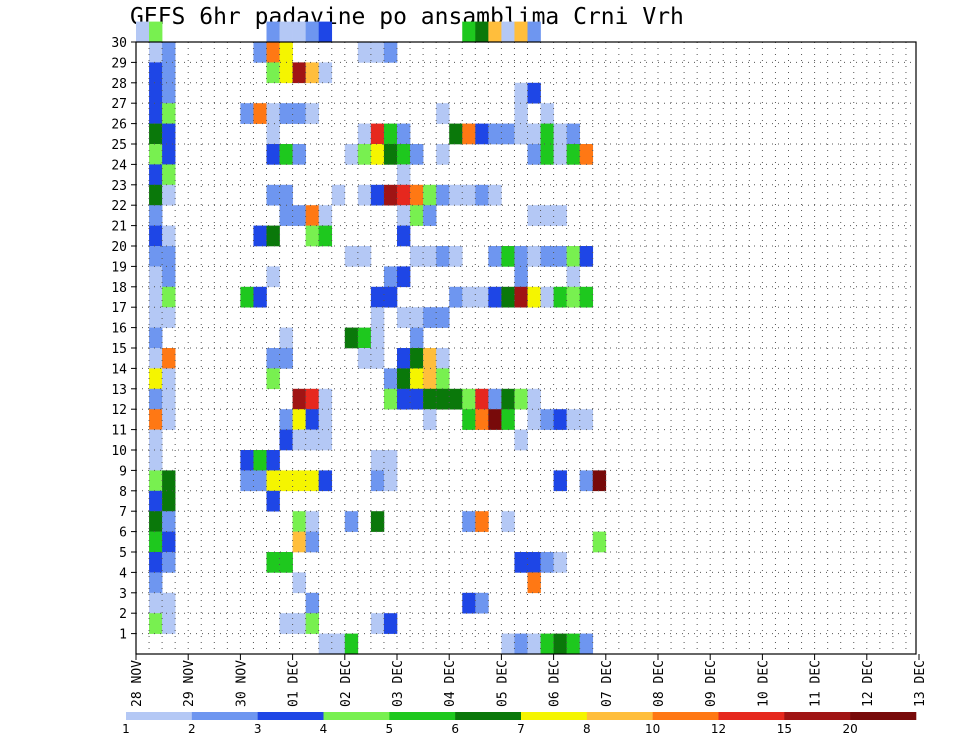  I want to click on x-tick-label: 02 DEC, so click(346, 683).